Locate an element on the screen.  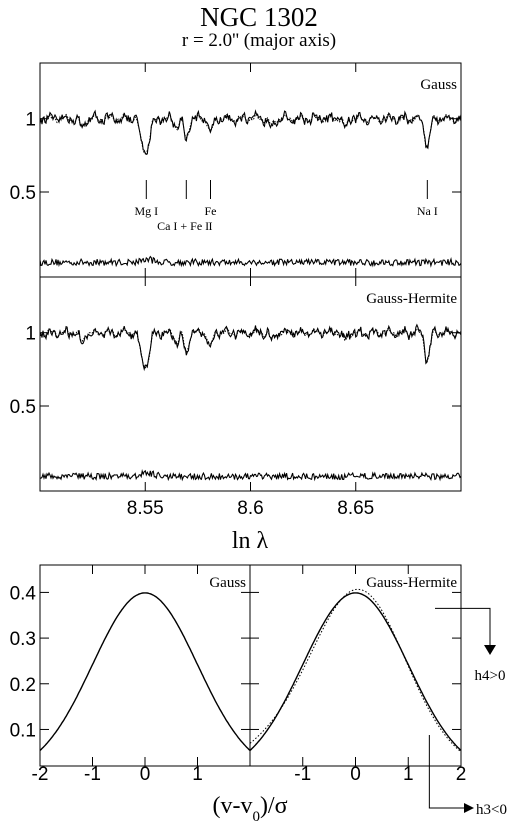
subscript: 0 is located at coordinates (256, 817).